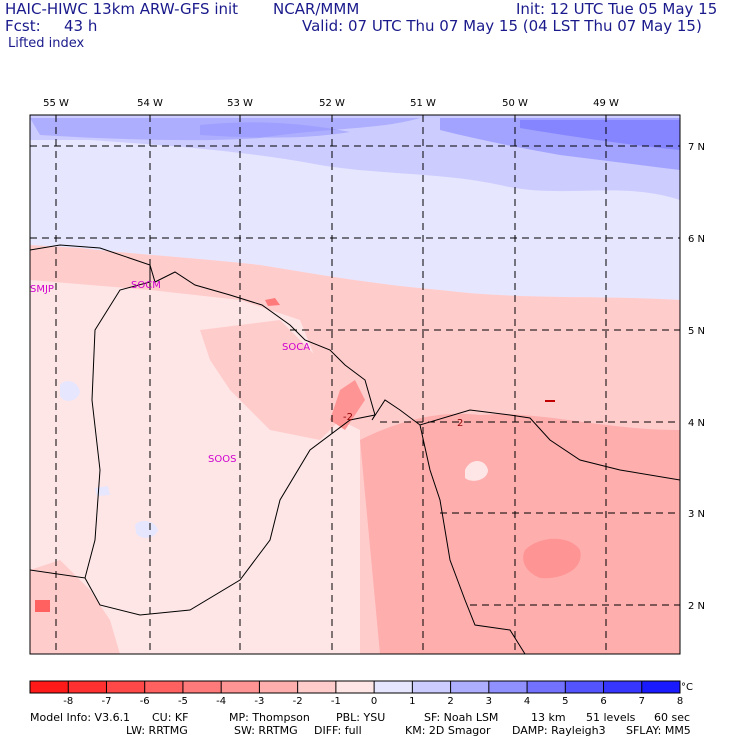  Describe the element at coordinates (617, 9) in the screenshot. I see `init-time: Init: 12 UTC Tue 05 May 15` at that location.